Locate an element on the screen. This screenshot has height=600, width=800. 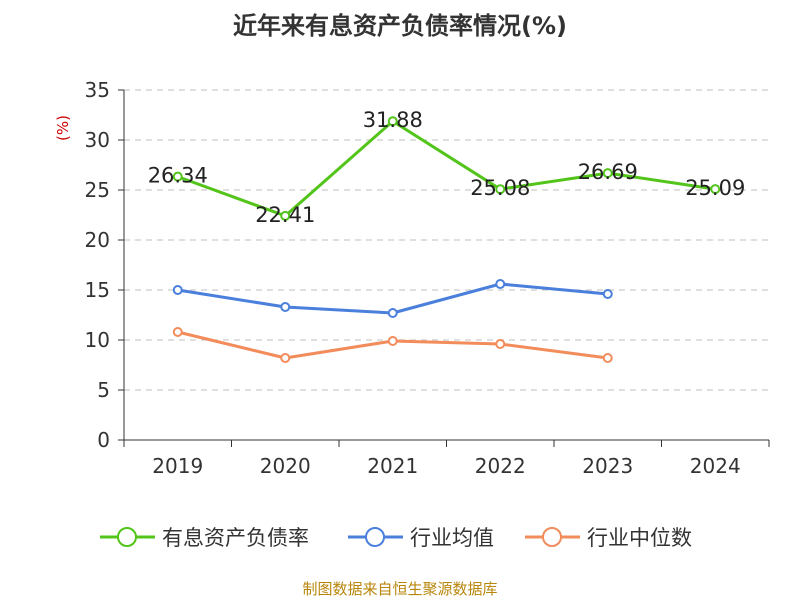
chart-title: 近年来有息资产负债率情况(%) is located at coordinates (400, 26).